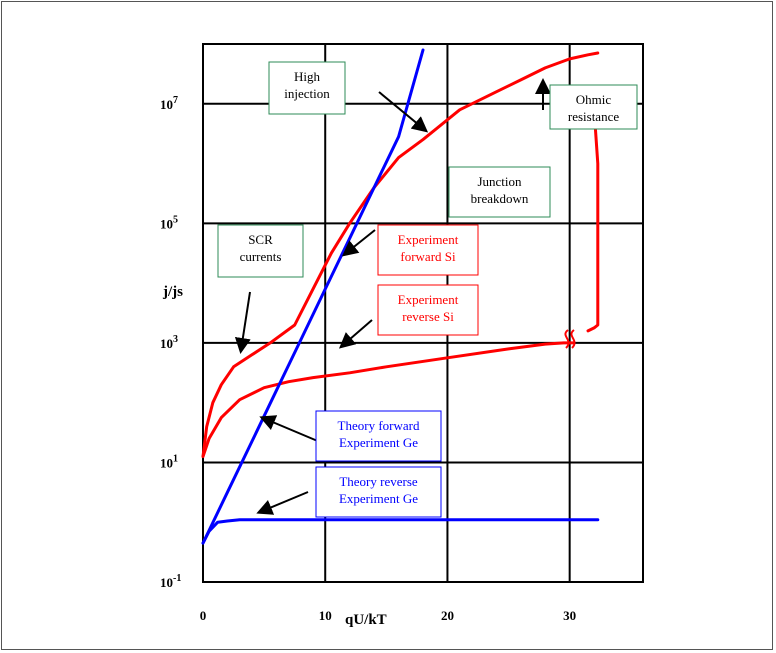 The image size is (776, 653). I want to click on annotation-text: High, so click(307, 76).